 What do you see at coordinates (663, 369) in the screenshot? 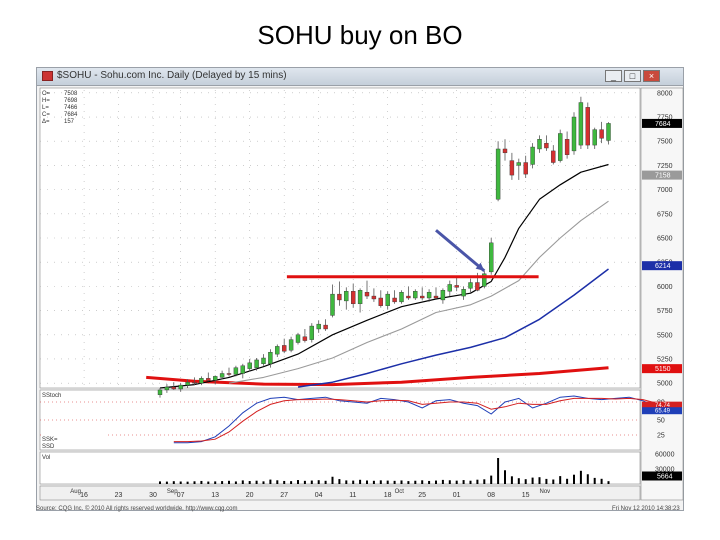
I see `price-tag-label: 5150` at bounding box center [663, 369].